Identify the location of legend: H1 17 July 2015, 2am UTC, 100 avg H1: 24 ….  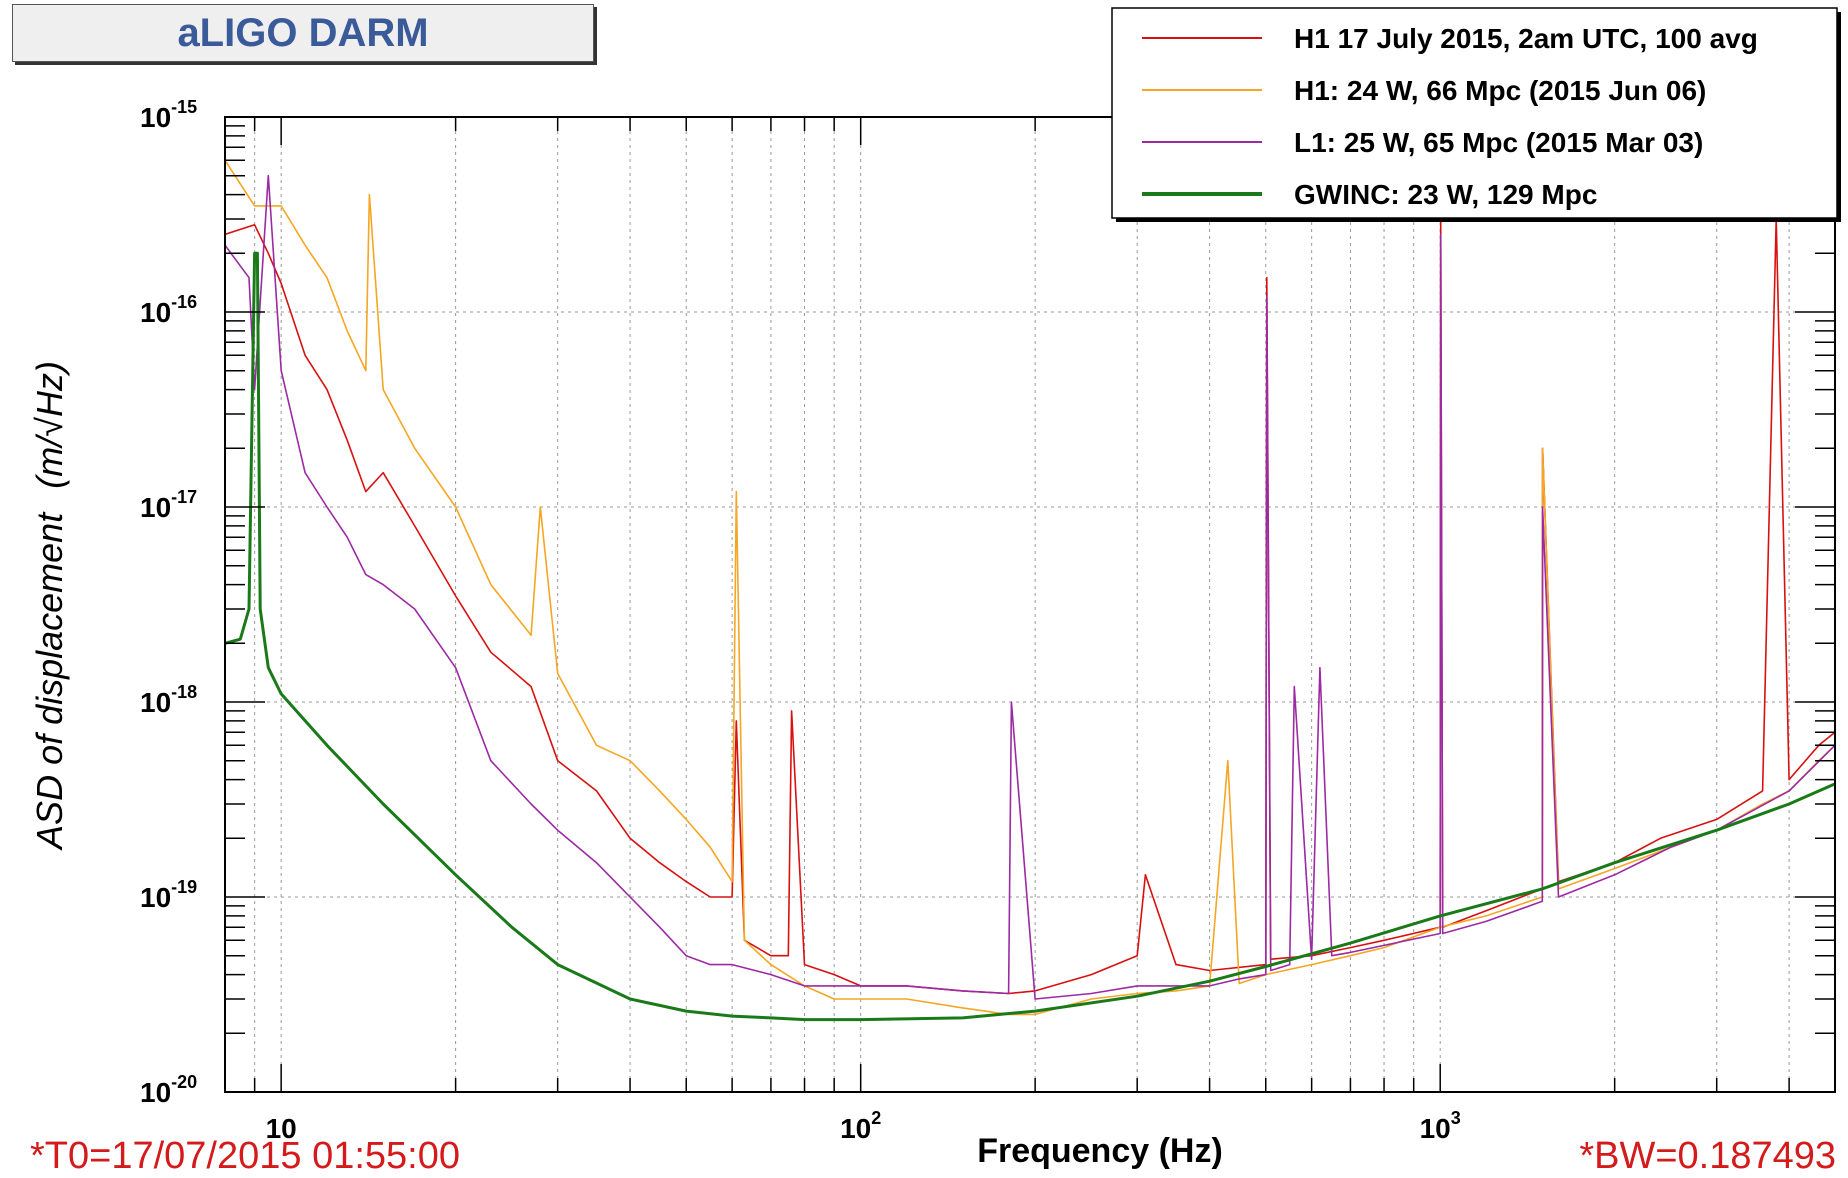
(1476, 114).